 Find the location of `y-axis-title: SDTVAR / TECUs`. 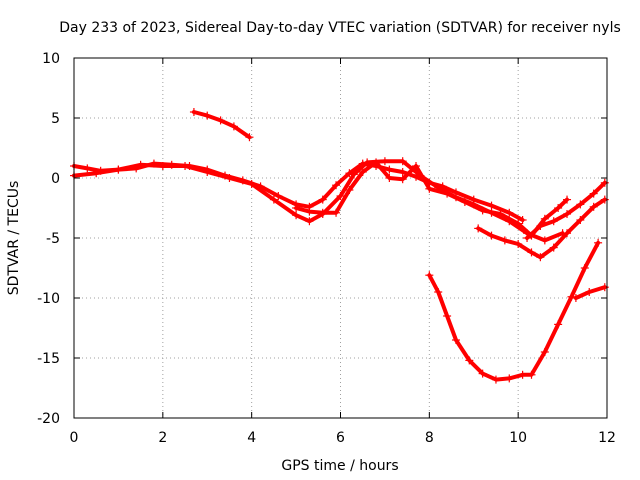

y-axis-title: SDTVAR / TECUs is located at coordinates (14, 238).